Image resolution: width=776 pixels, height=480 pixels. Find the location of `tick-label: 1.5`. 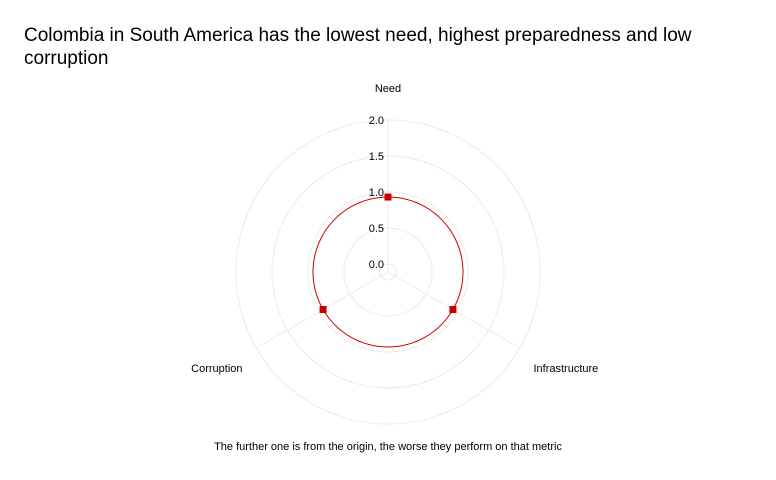

tick-label: 1.5 is located at coordinates (376, 157).